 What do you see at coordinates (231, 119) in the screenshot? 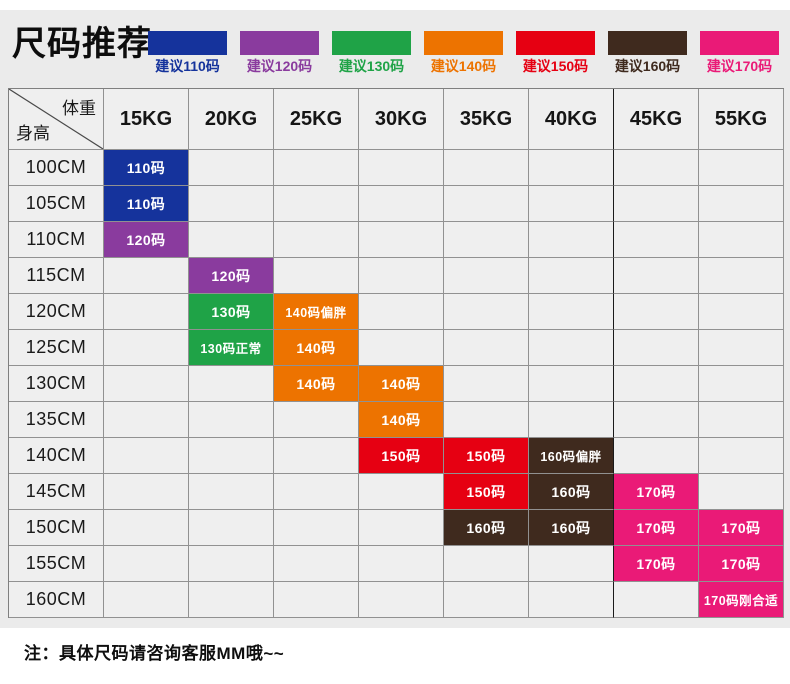
I see `weight-column-header: 20KG` at bounding box center [231, 119].